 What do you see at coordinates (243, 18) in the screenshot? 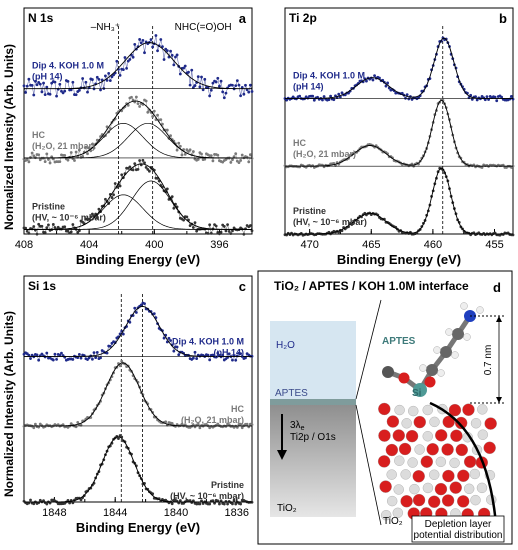
I see `panel-letter-a: a` at bounding box center [243, 18].